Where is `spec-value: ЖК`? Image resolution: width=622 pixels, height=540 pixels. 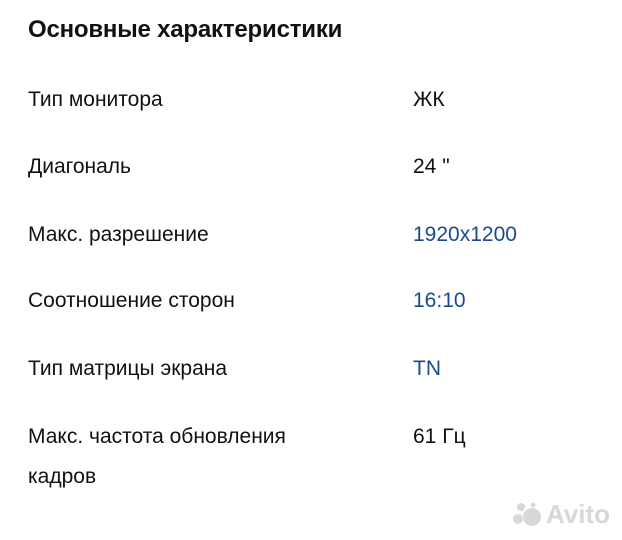
spec-value: ЖК is located at coordinates (429, 99).